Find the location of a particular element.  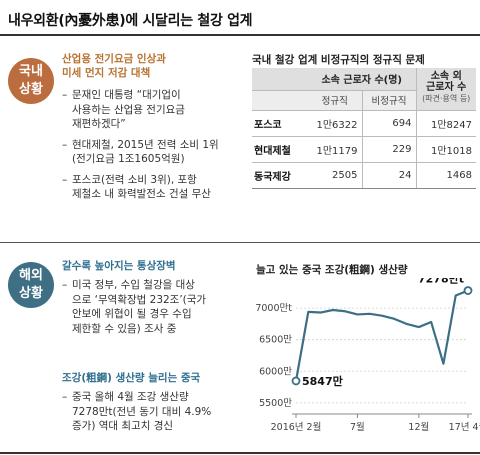

irregular-count: 229 is located at coordinates (388, 149).